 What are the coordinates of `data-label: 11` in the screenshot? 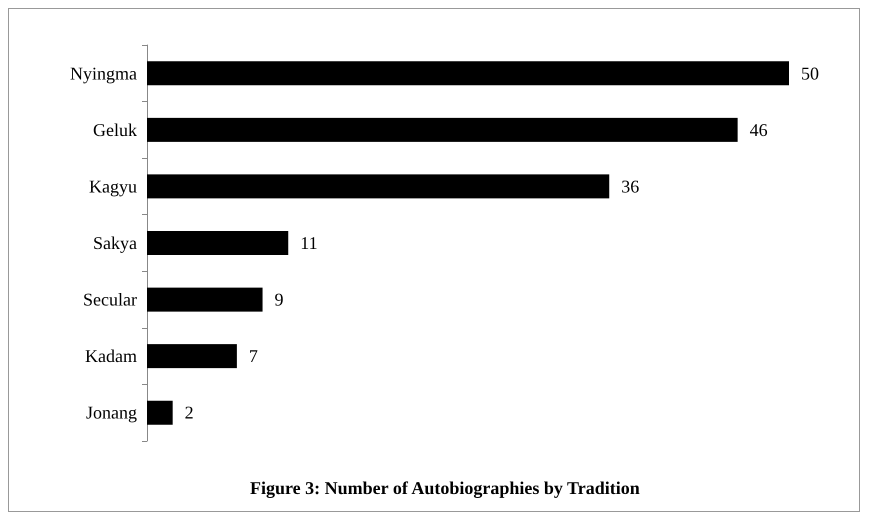 It's located at (309, 243).